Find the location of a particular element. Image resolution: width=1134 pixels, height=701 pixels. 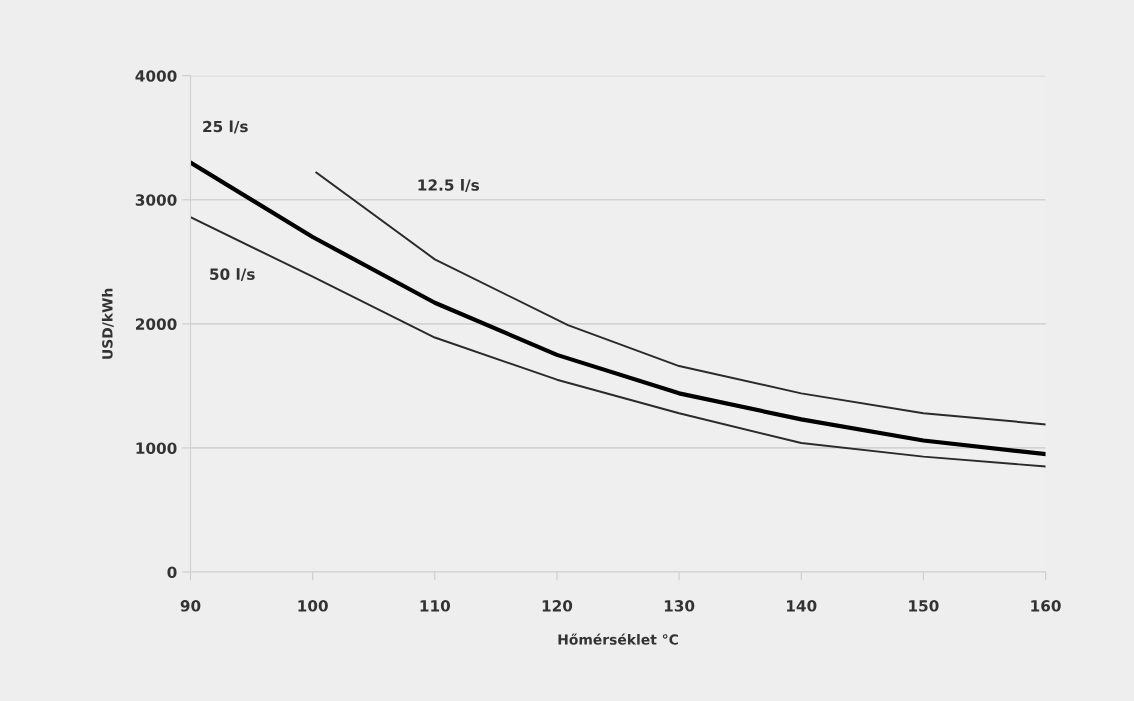

y-tick-label: 1000 is located at coordinates (156, 448).